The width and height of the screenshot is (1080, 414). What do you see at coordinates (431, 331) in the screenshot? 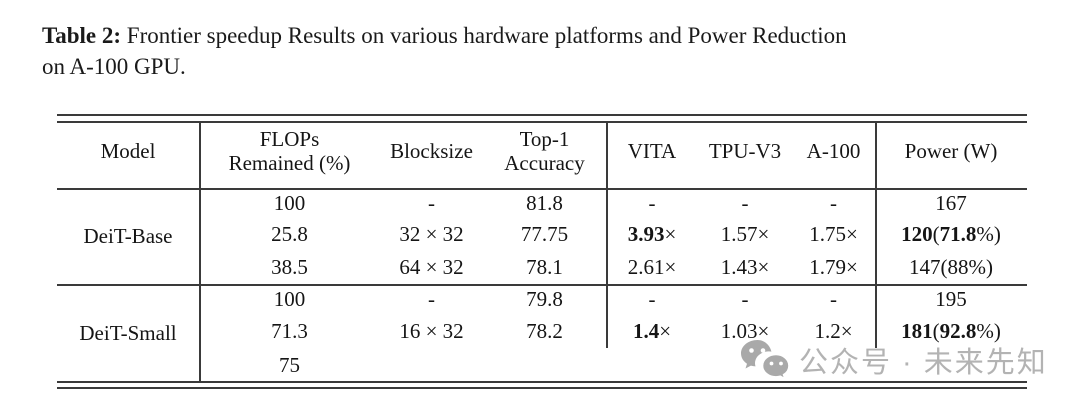
I see `data-cell: 16 × 32` at bounding box center [431, 331].